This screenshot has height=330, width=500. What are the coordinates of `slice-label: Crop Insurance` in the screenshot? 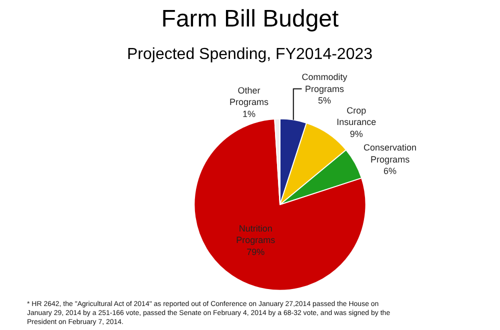 It's located at (356, 117).